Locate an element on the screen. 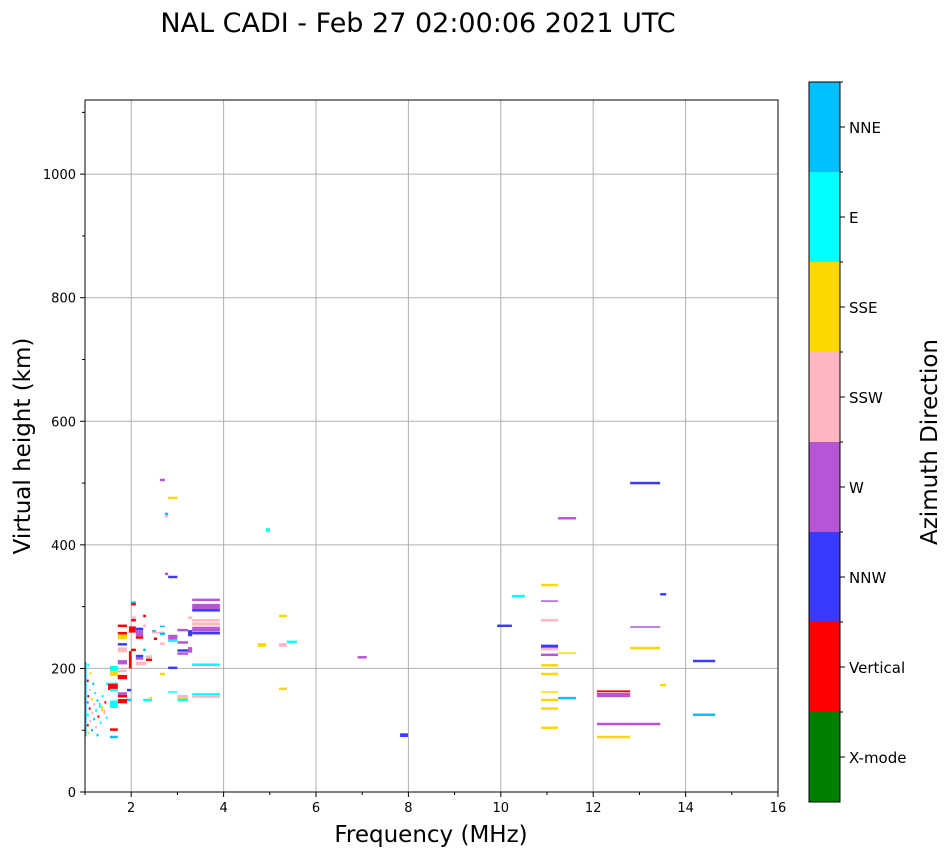 This screenshot has height=856, width=951. colorbar-swatch-nnw is located at coordinates (824, 577).